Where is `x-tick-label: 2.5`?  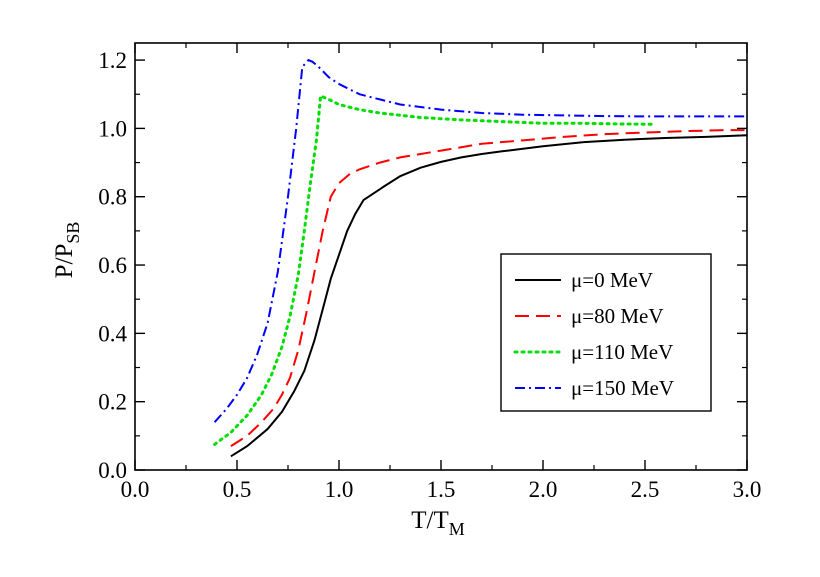
x-tick-label: 2.5 is located at coordinates (645, 489).